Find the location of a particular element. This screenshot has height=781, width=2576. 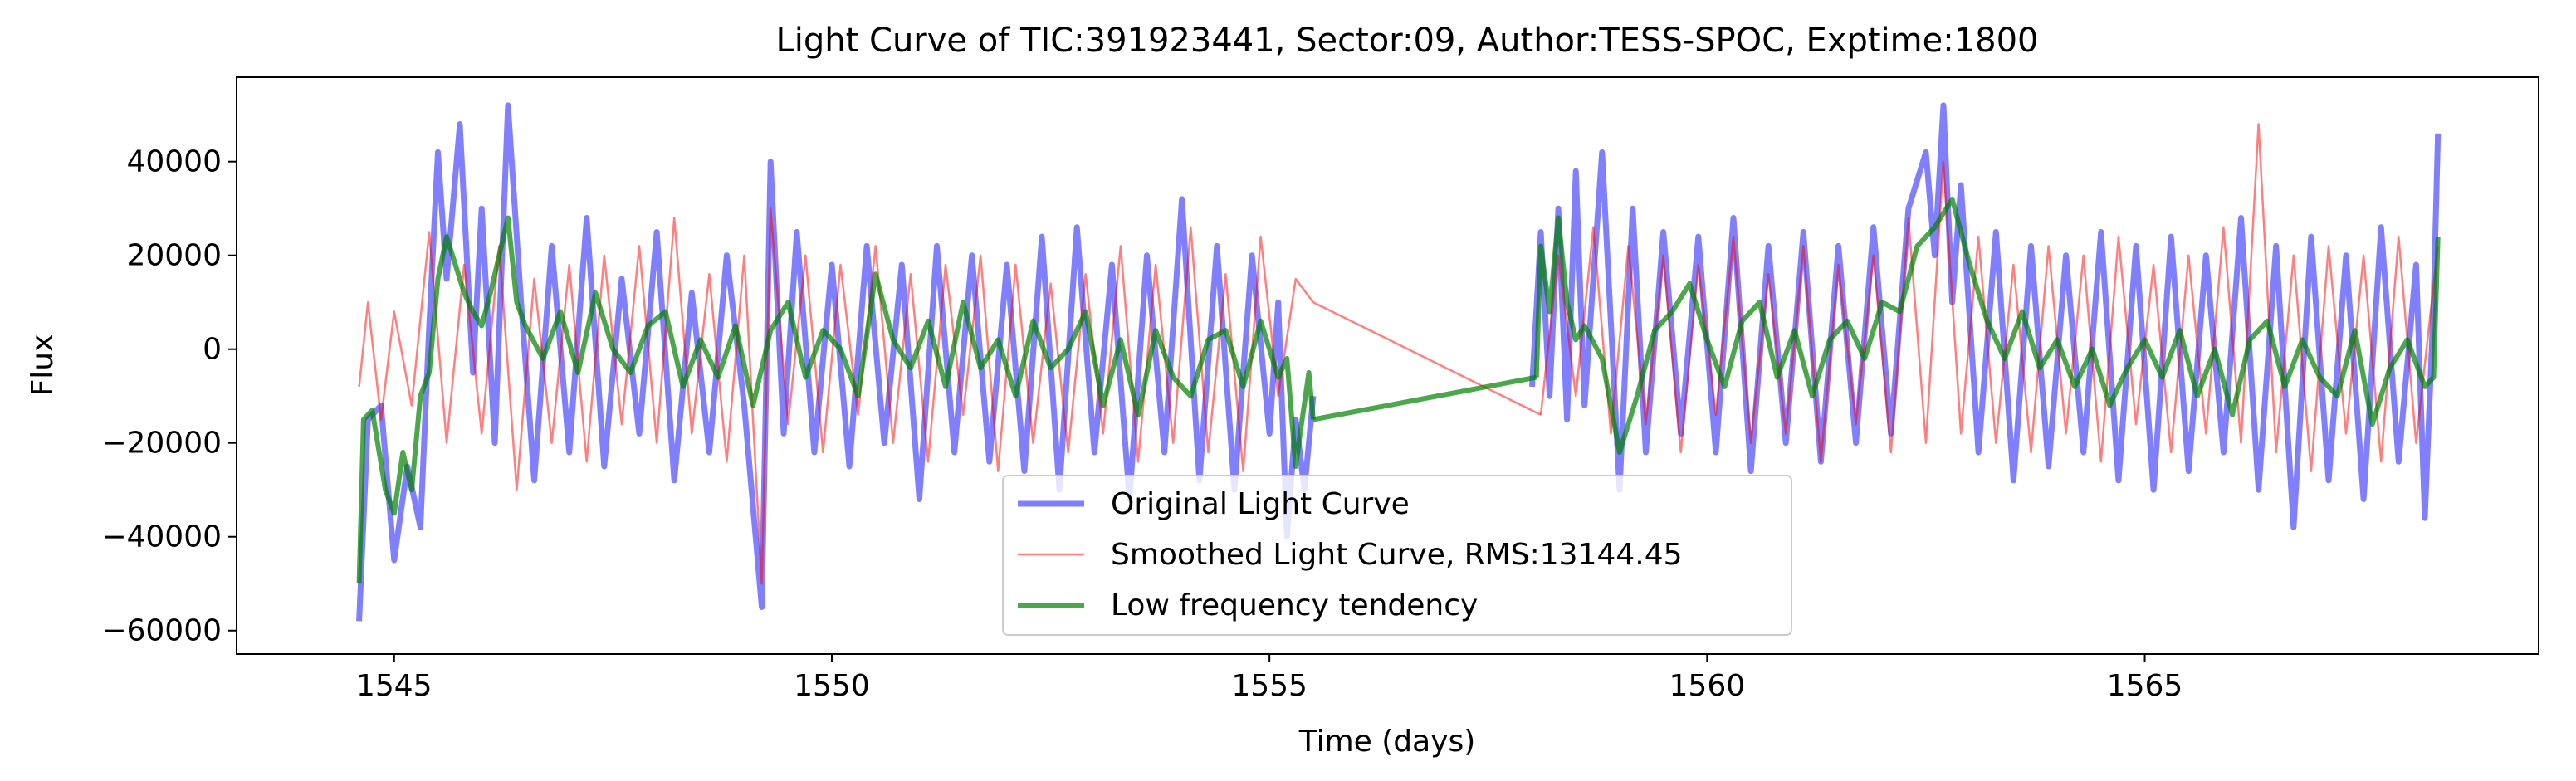

legend-label-0: Original Light Curve is located at coordinates (1260, 504).